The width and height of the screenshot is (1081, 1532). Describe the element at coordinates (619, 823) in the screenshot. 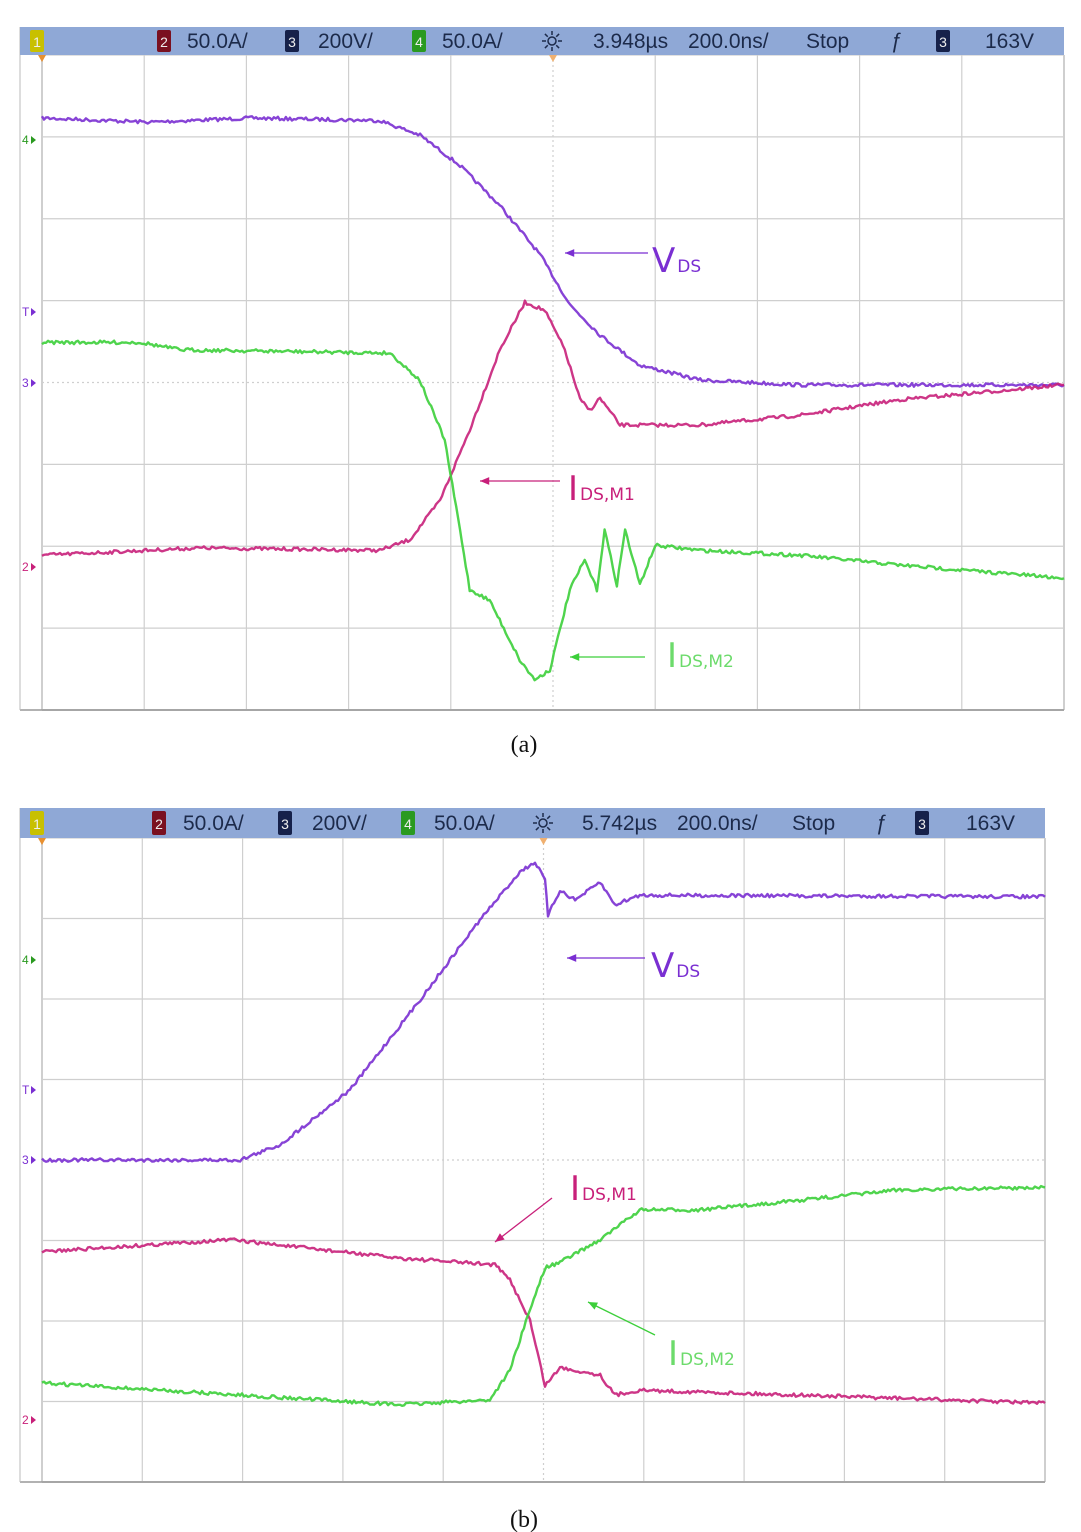

I see `trigger-delay: 5.742µs` at that location.